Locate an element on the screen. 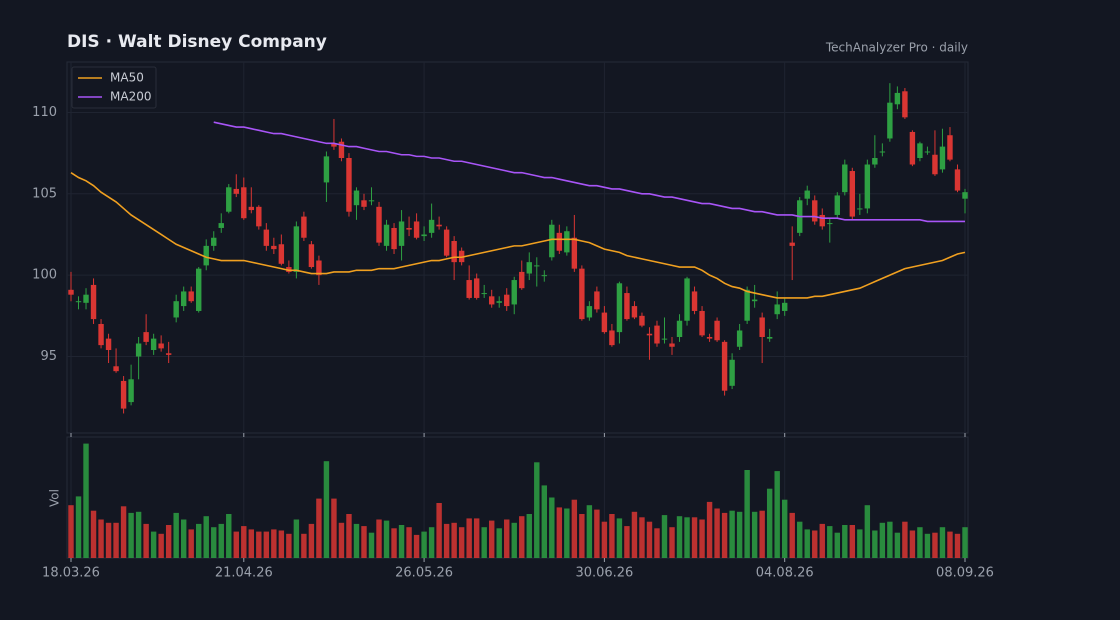  y-tick-label: 100 is located at coordinates (44, 275).